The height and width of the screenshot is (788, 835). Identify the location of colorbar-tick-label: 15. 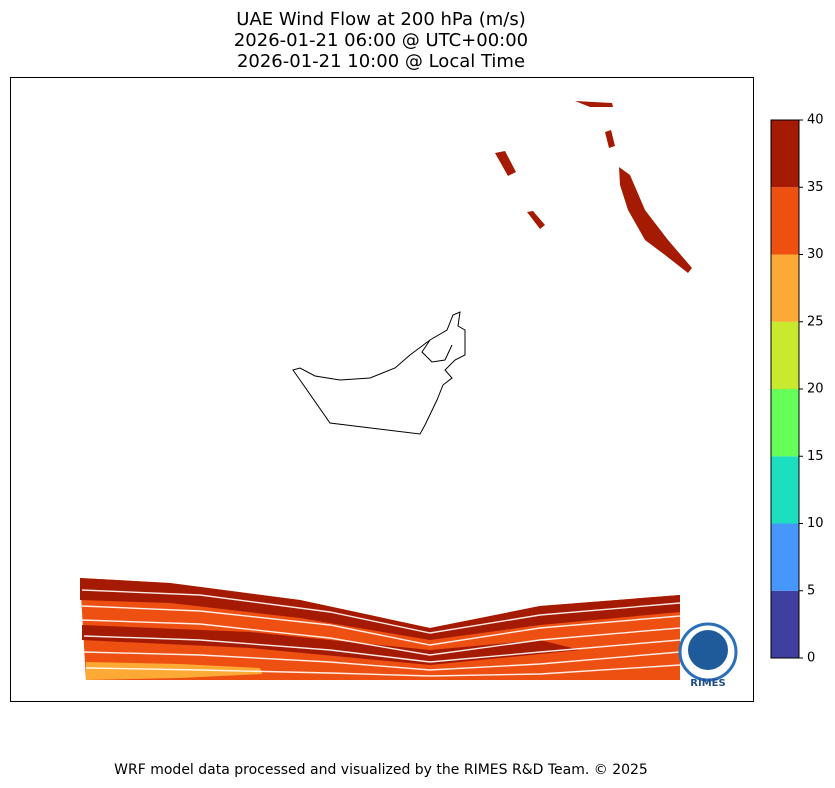
(815, 456).